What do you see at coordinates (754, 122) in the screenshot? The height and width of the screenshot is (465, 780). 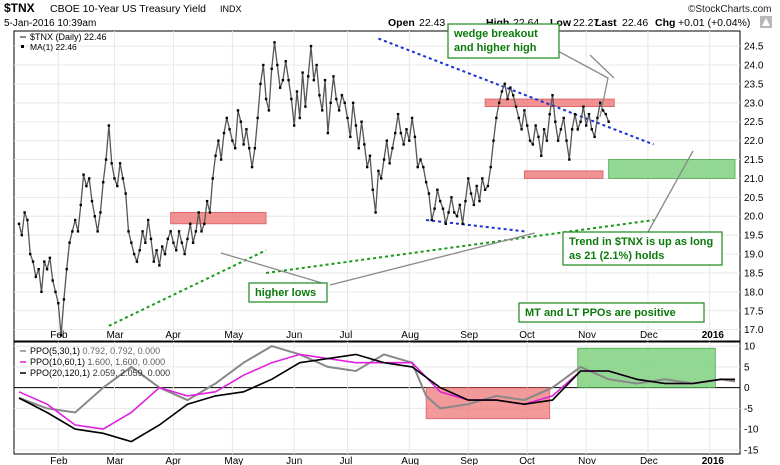 I see `price-ytick-11: 22.5` at bounding box center [754, 122].